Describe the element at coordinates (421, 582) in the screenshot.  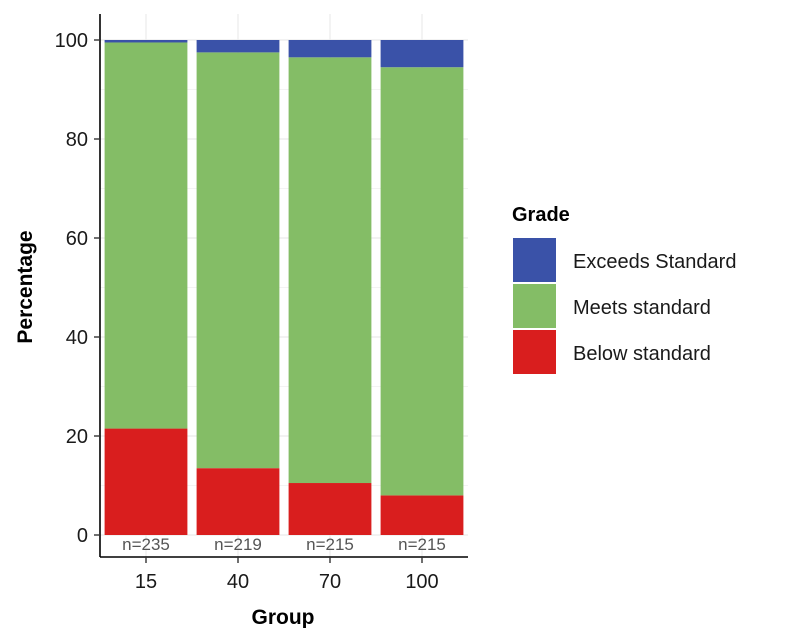
I see `x-tick-label: 100` at that location.